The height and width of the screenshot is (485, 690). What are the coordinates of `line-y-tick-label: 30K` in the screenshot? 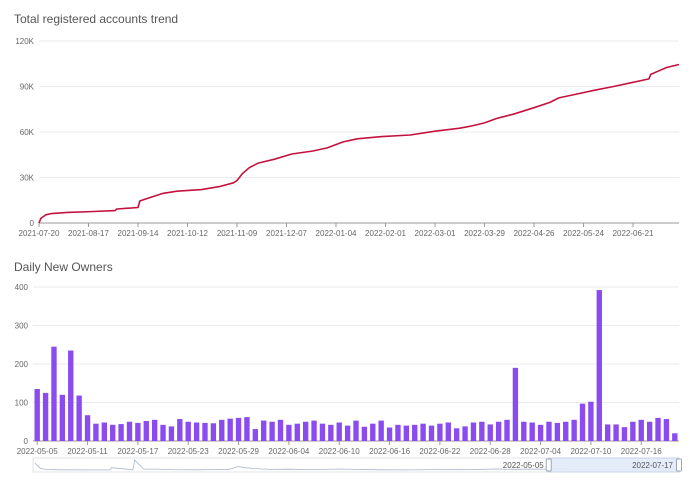 It's located at (27, 178).